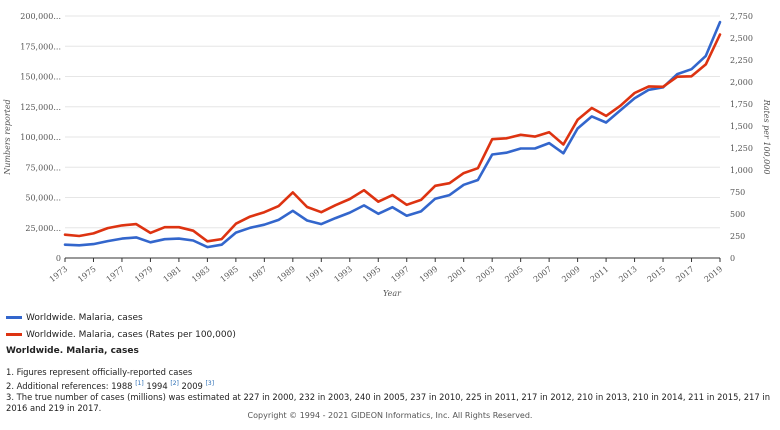 Image resolution: width=780 pixels, height=430 pixels. Describe the element at coordinates (84, 317) in the screenshot. I see `legend-label-cases: Worldwide. Malaria, cases` at that location.